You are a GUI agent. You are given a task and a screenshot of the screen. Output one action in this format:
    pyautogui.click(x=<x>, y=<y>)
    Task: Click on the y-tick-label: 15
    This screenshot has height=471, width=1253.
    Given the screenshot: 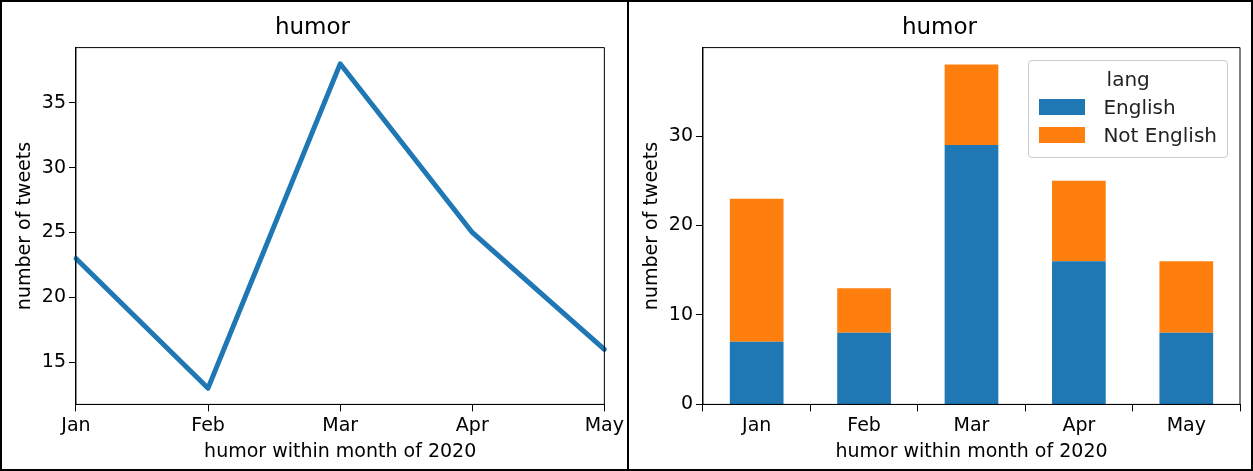 What is the action you would take?
    pyautogui.click(x=53, y=360)
    